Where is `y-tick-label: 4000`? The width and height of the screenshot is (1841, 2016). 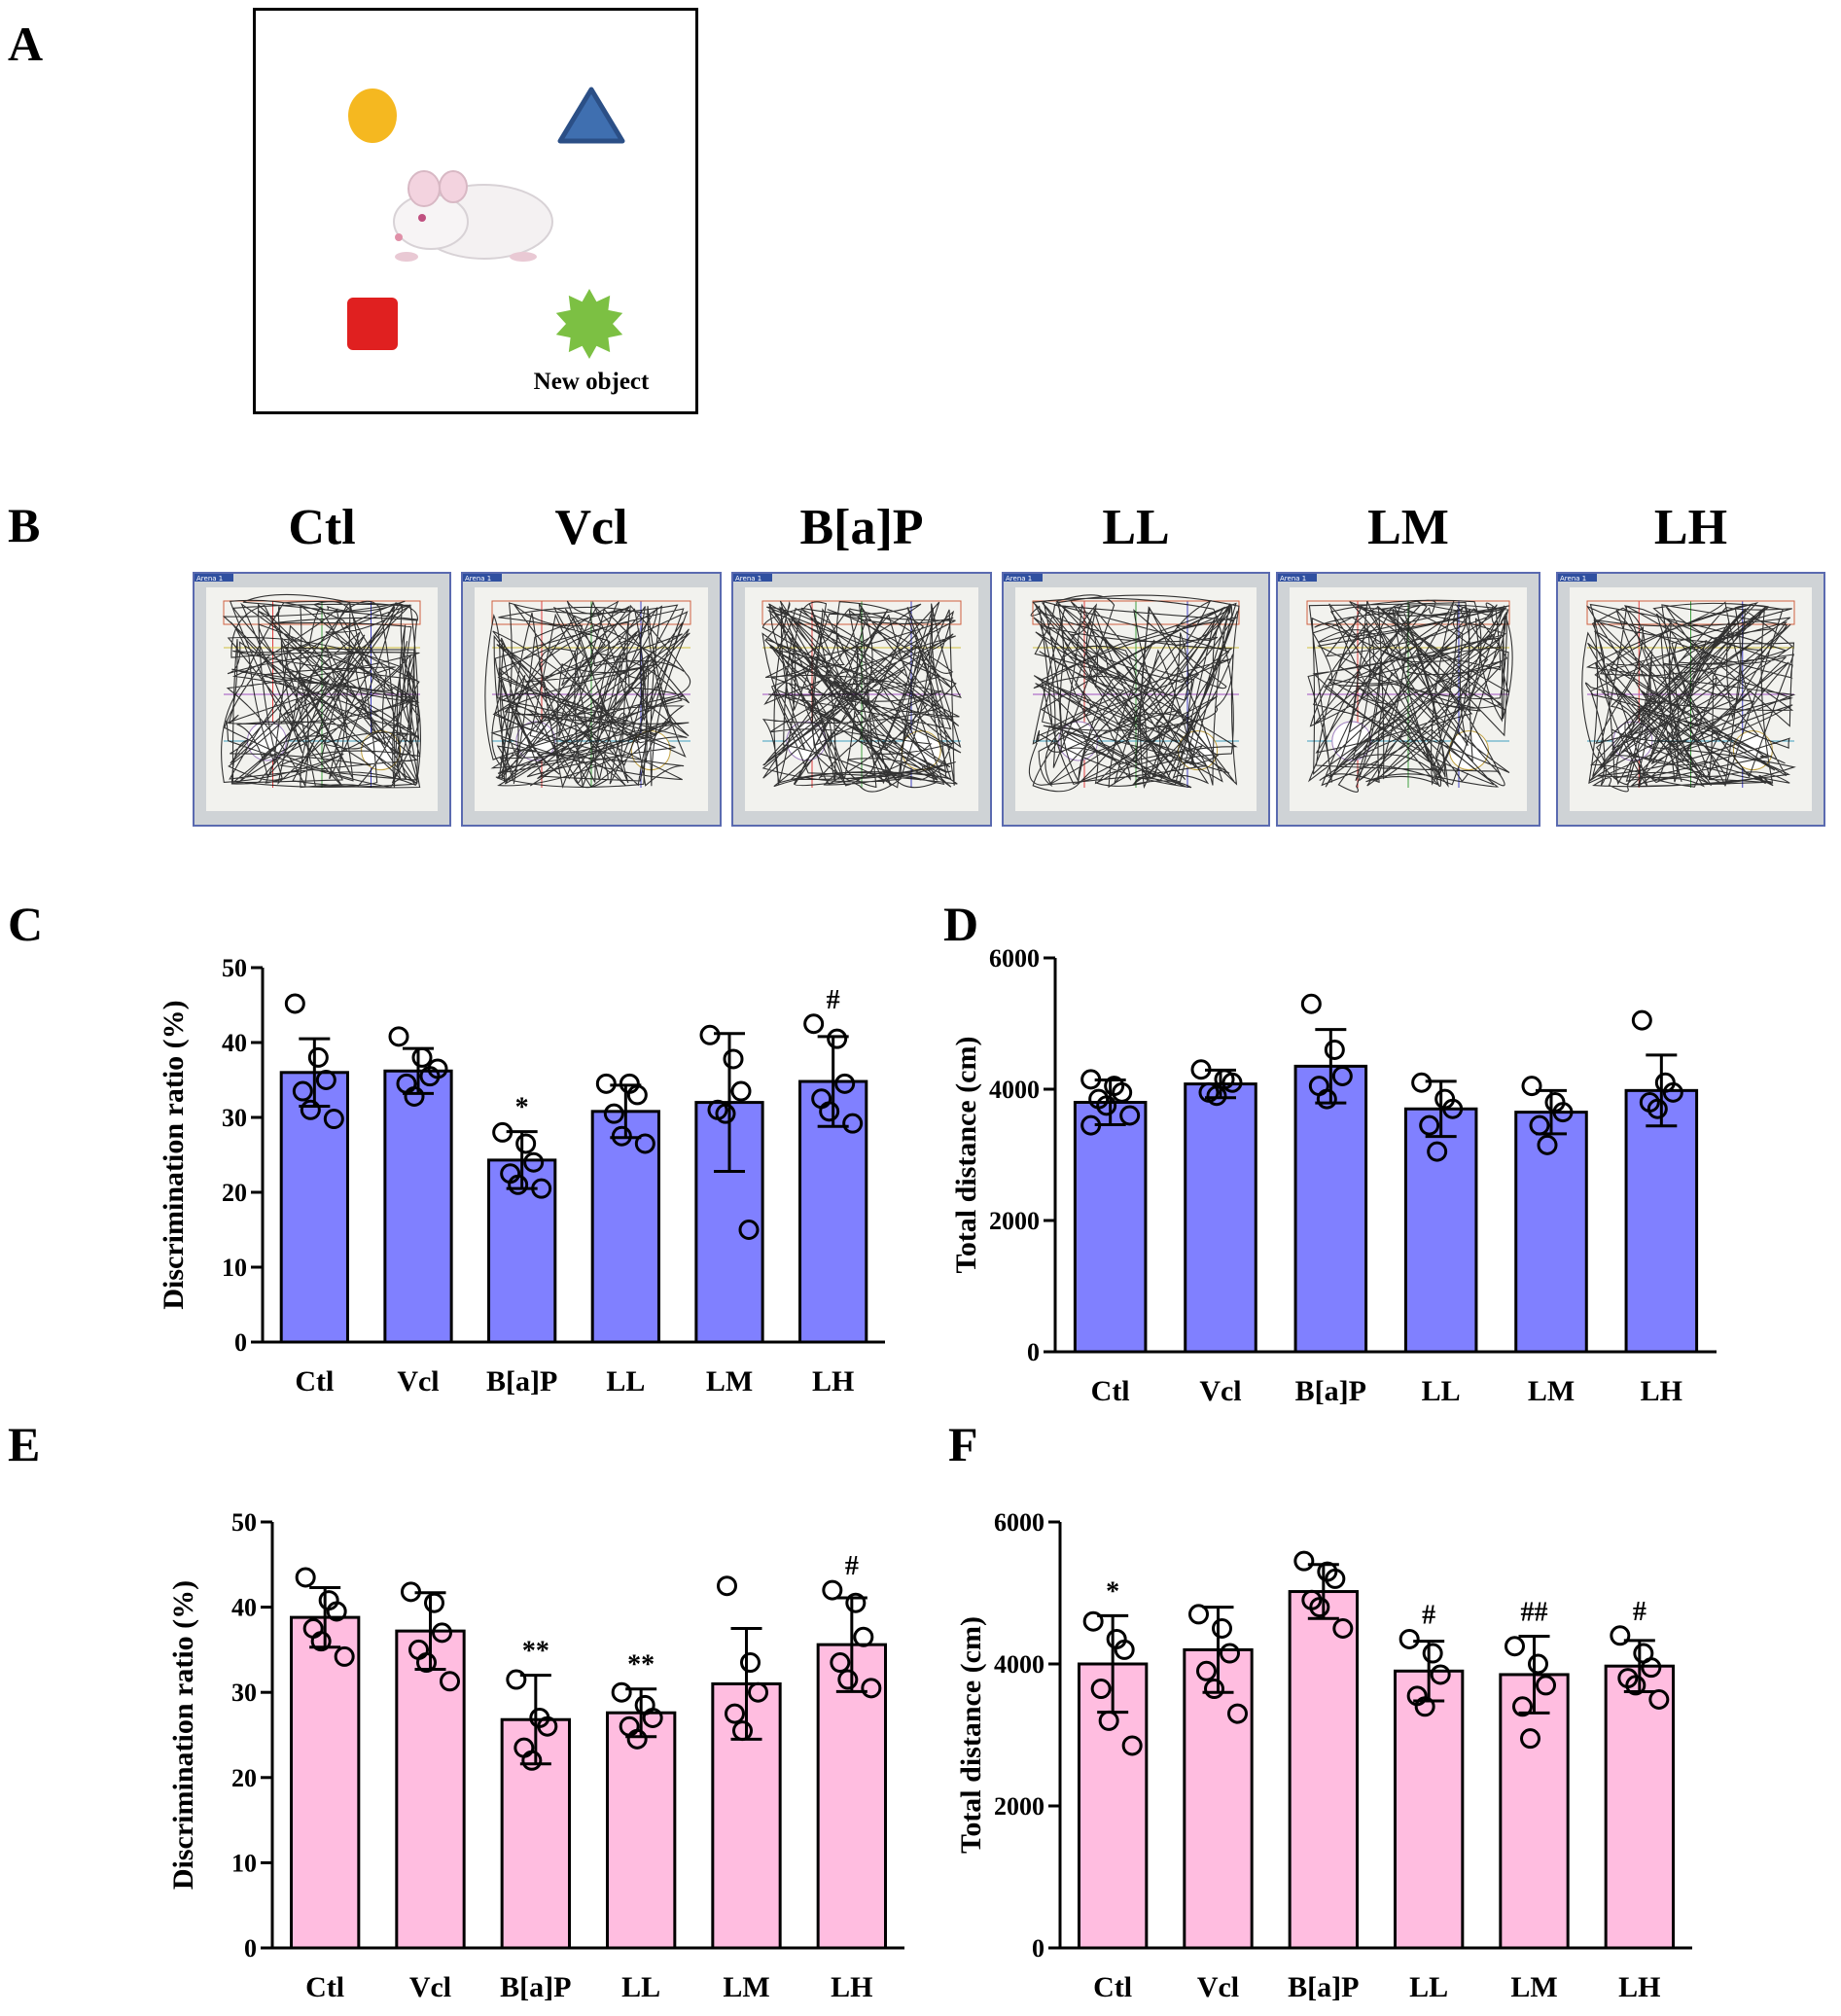 y-tick-label: 4000 is located at coordinates (1014, 1090).